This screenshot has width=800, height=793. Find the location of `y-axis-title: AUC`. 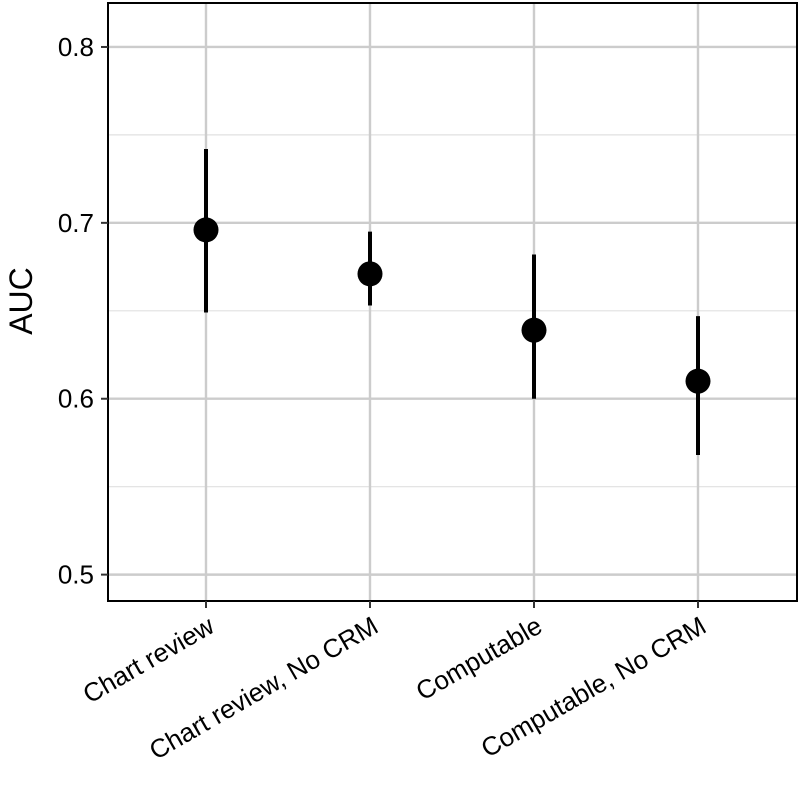

y-axis-title: AUC is located at coordinates (21, 301).